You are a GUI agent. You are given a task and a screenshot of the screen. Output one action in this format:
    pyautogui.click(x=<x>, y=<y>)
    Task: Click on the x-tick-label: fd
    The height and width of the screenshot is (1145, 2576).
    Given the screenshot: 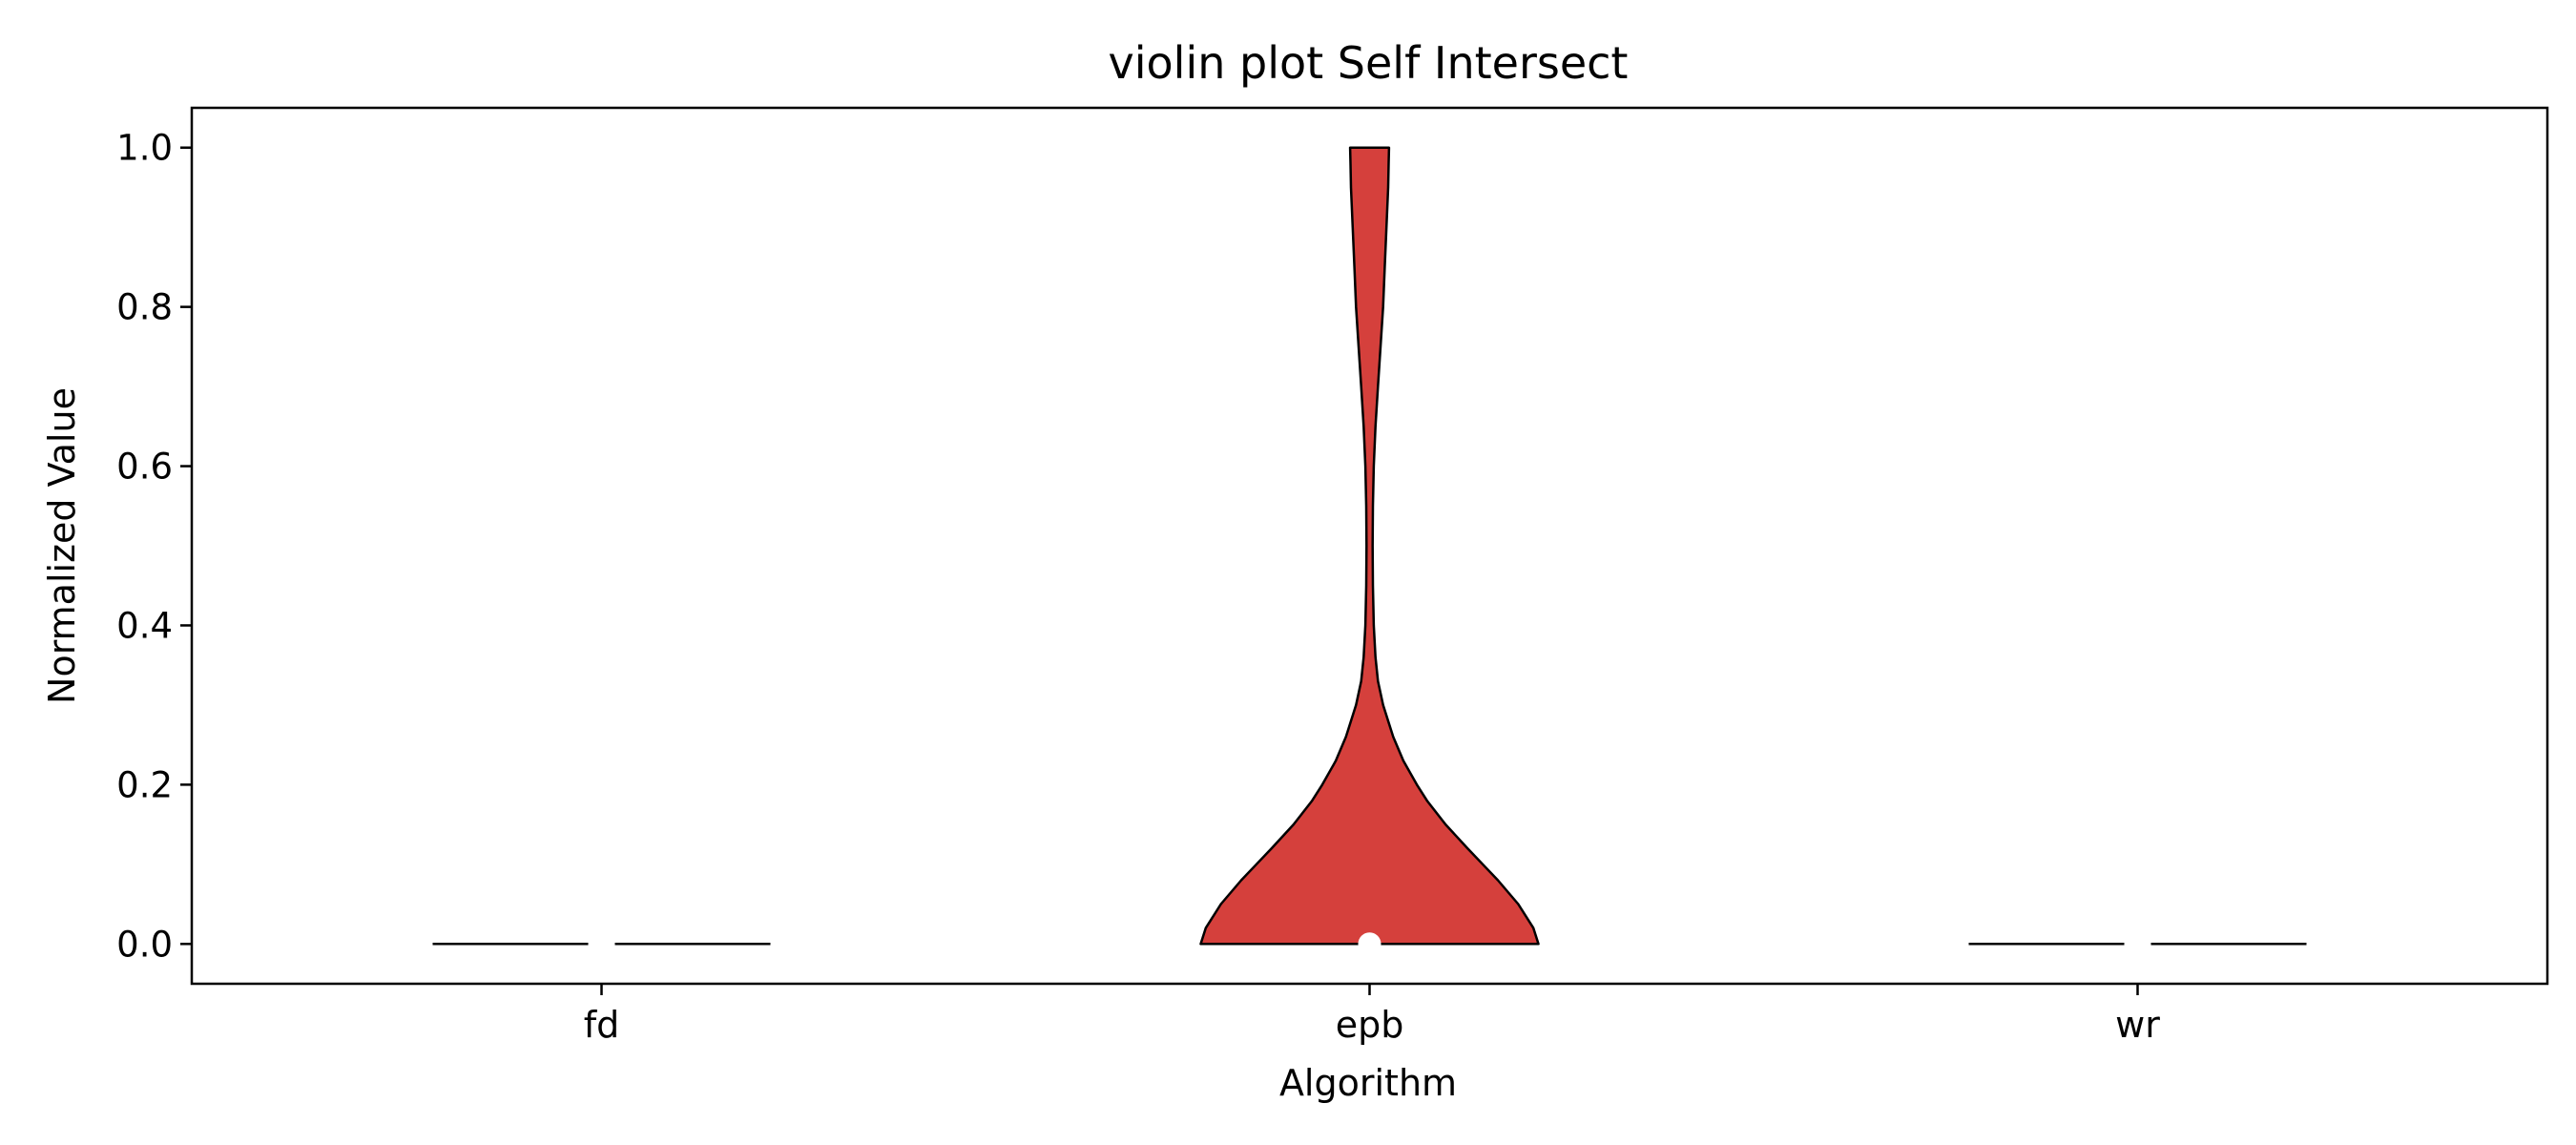 What is the action you would take?
    pyautogui.click(x=602, y=1025)
    